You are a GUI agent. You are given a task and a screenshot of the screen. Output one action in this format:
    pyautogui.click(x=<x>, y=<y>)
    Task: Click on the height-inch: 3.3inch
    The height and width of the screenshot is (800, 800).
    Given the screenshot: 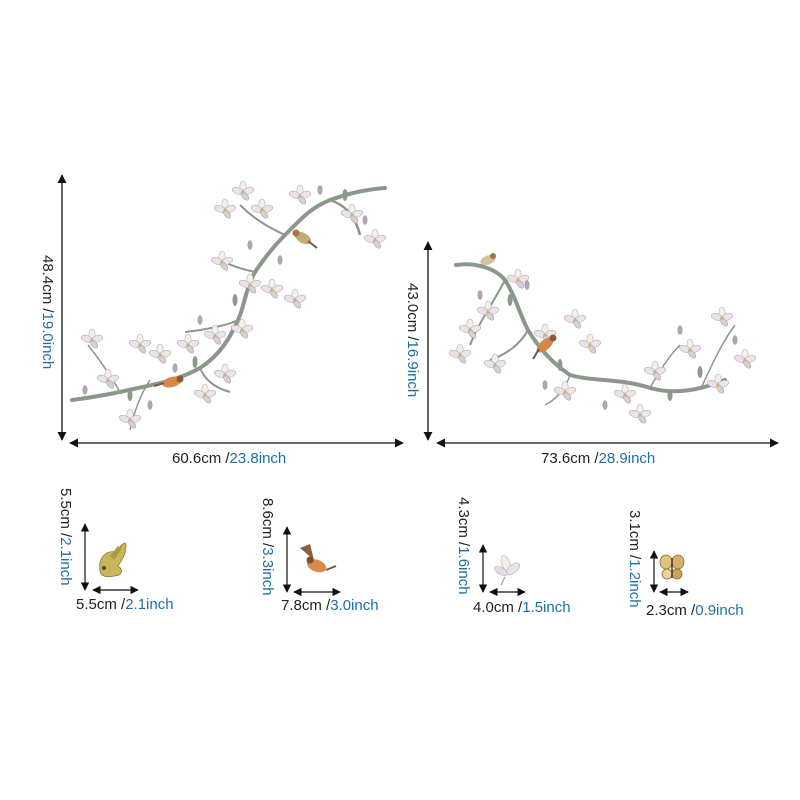 What is the action you would take?
    pyautogui.click(x=267, y=571)
    